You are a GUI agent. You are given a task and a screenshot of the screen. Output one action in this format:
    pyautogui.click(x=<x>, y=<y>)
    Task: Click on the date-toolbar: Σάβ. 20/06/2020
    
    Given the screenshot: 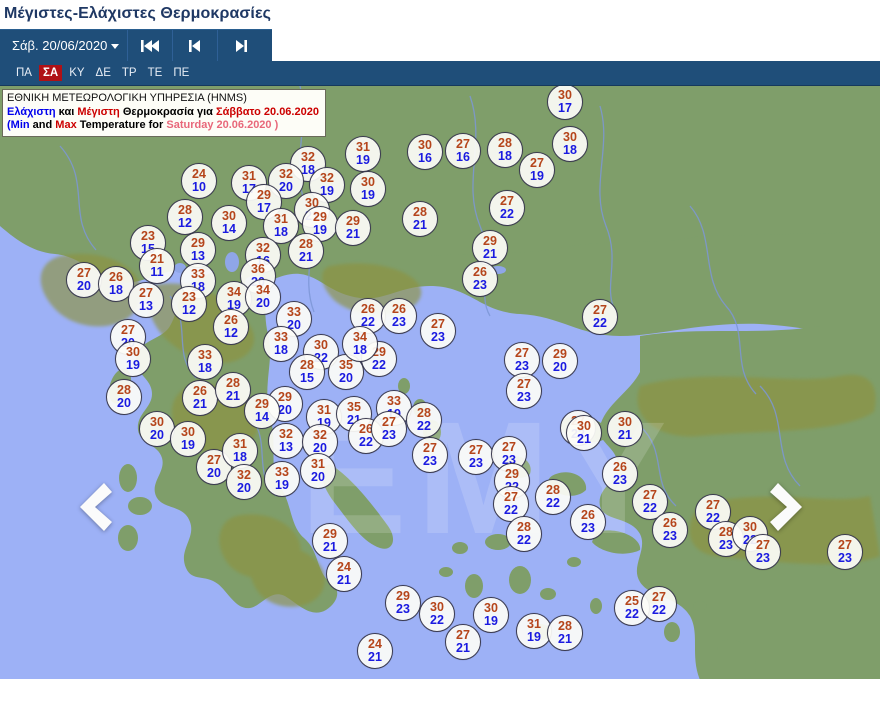 What is the action you would take?
    pyautogui.click(x=136, y=45)
    